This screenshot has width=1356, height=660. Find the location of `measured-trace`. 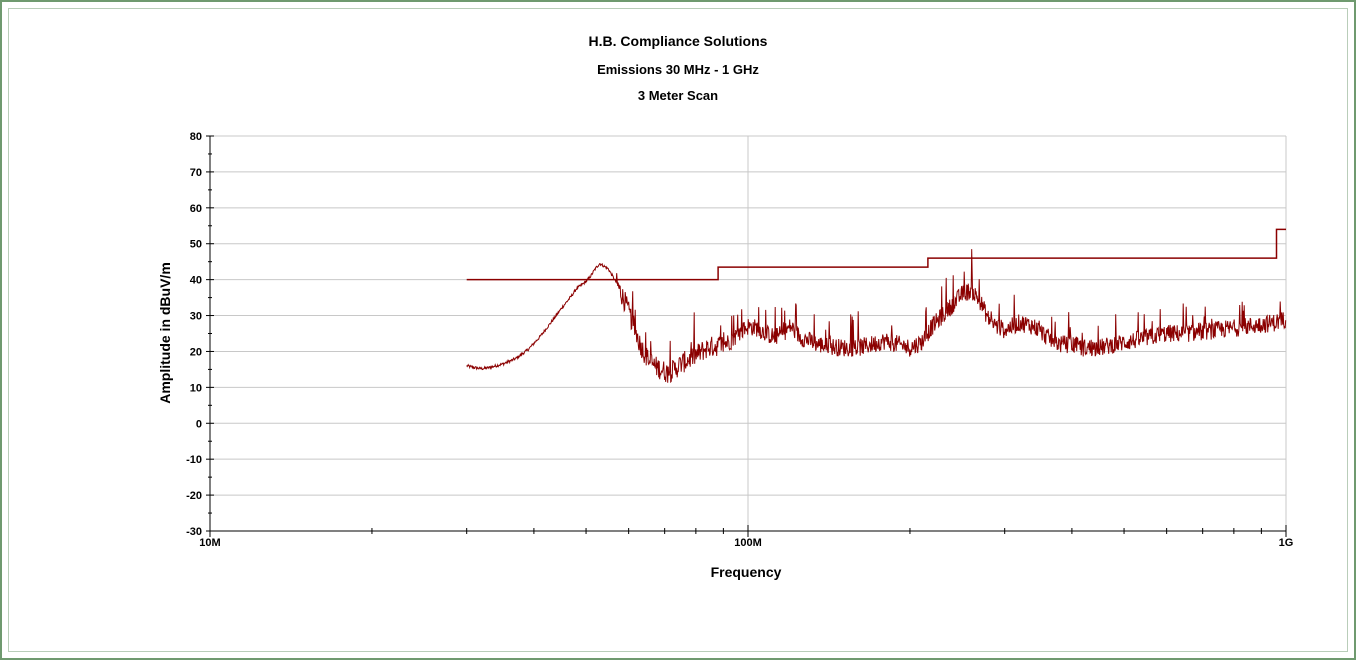

measured-trace is located at coordinates (876, 316).